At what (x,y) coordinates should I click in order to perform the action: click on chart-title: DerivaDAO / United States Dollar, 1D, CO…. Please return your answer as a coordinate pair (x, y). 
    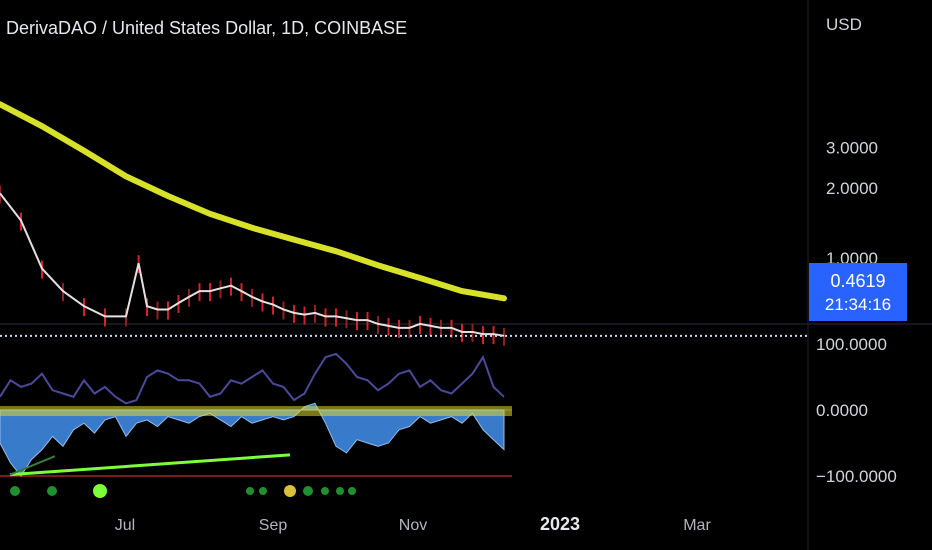
    Looking at the image, I should click on (207, 28).